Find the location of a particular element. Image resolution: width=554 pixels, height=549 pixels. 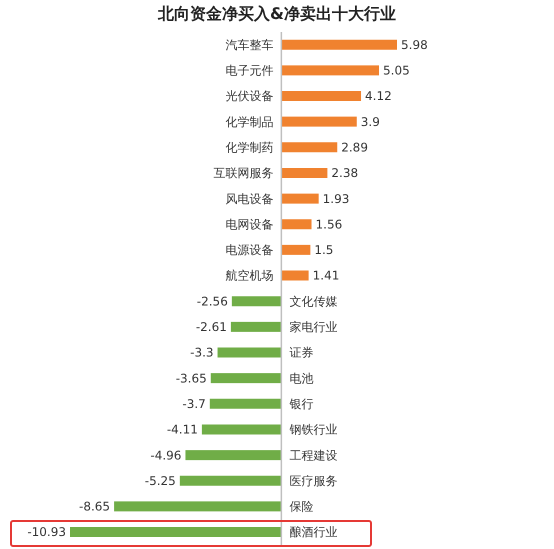

y-tick-label: 证券 is located at coordinates (301, 353).